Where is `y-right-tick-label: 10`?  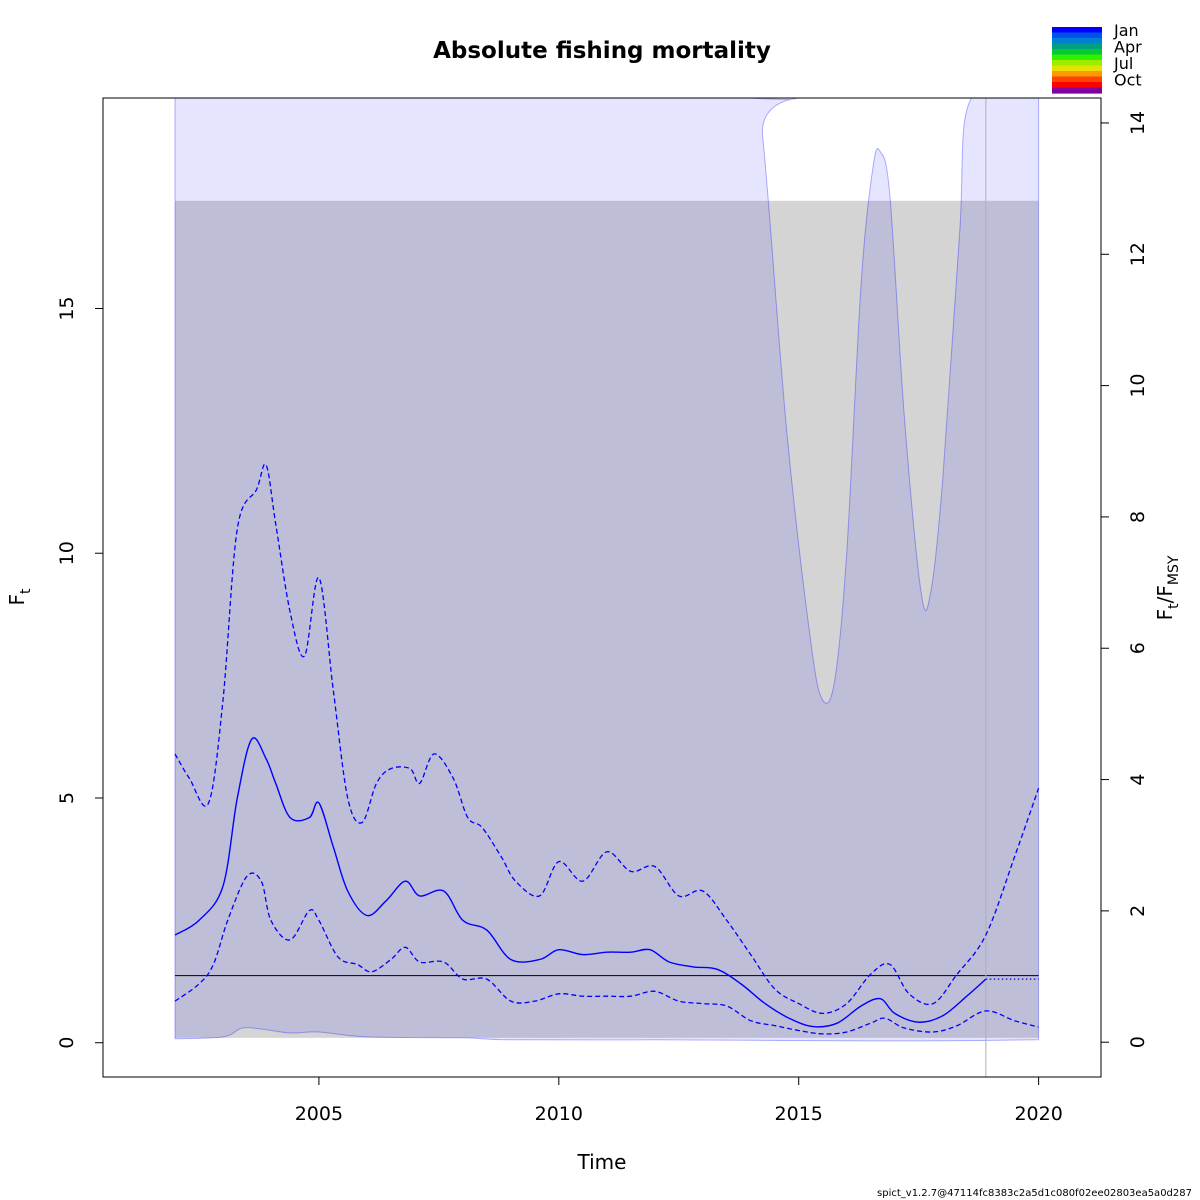 y-right-tick-label: 10 is located at coordinates (1138, 385).